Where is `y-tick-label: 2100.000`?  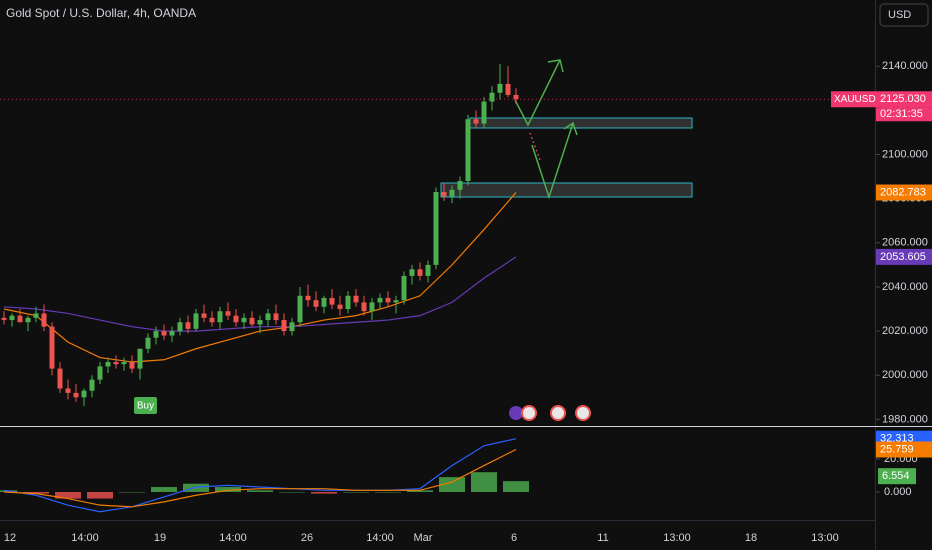
y-tick-label: 2100.000 is located at coordinates (905, 154).